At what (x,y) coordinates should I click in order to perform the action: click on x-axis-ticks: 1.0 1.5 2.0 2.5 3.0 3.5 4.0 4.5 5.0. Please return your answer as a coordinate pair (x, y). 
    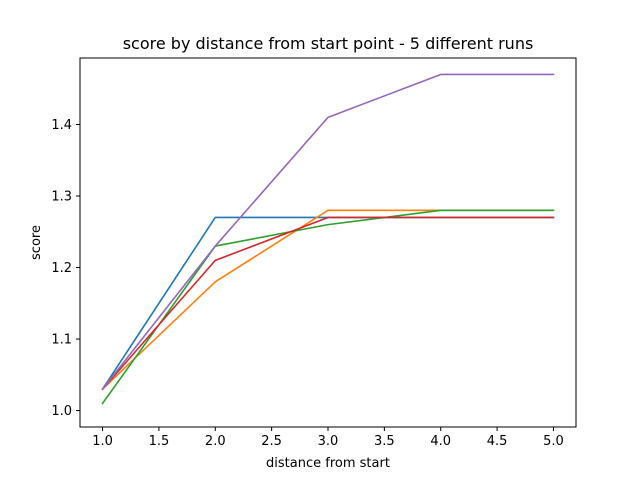
    Looking at the image, I should click on (328, 438).